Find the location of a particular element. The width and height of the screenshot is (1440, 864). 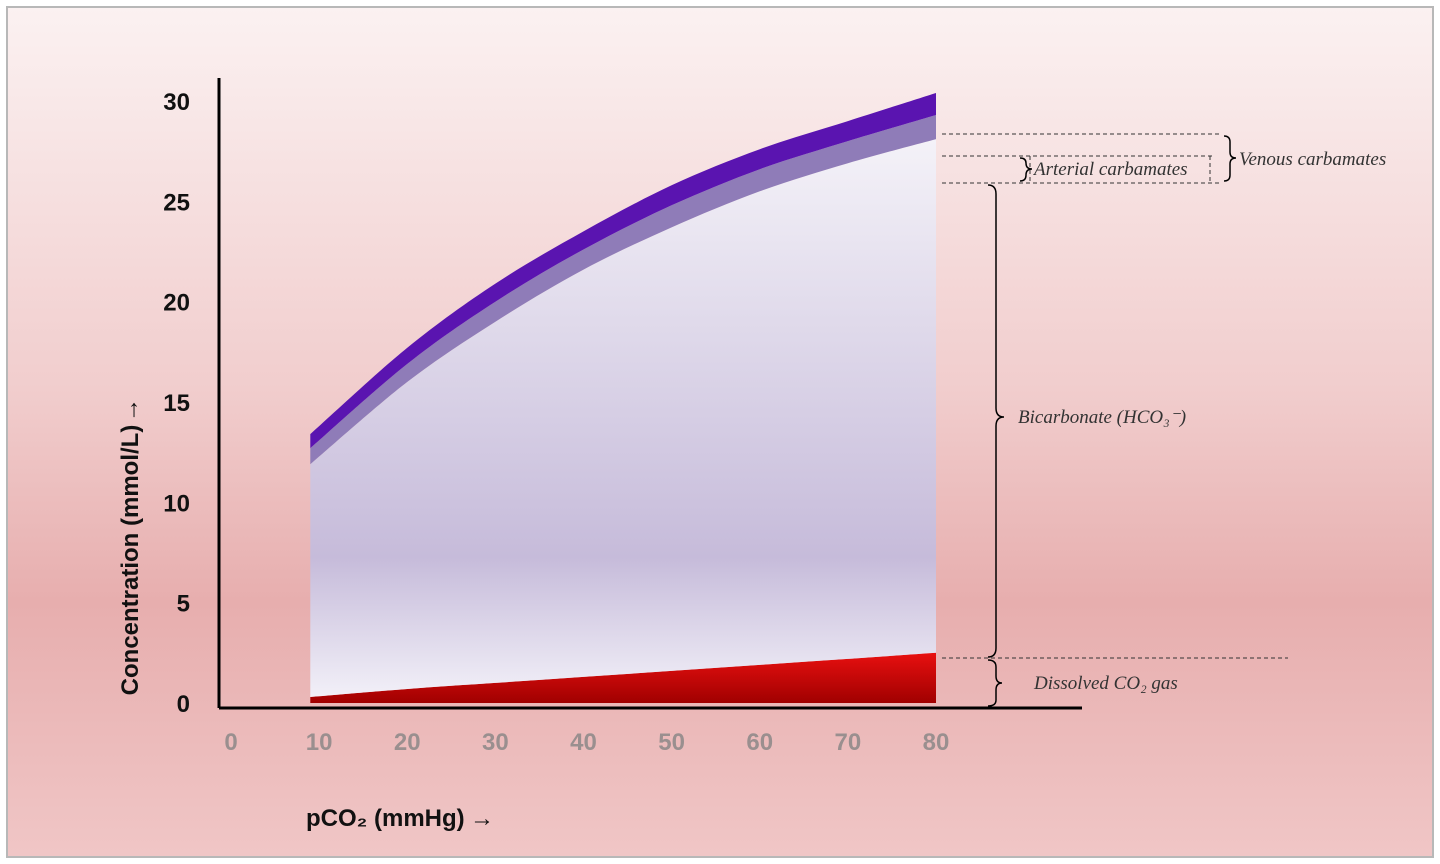

y-tick-label: 0 is located at coordinates (183, 704).